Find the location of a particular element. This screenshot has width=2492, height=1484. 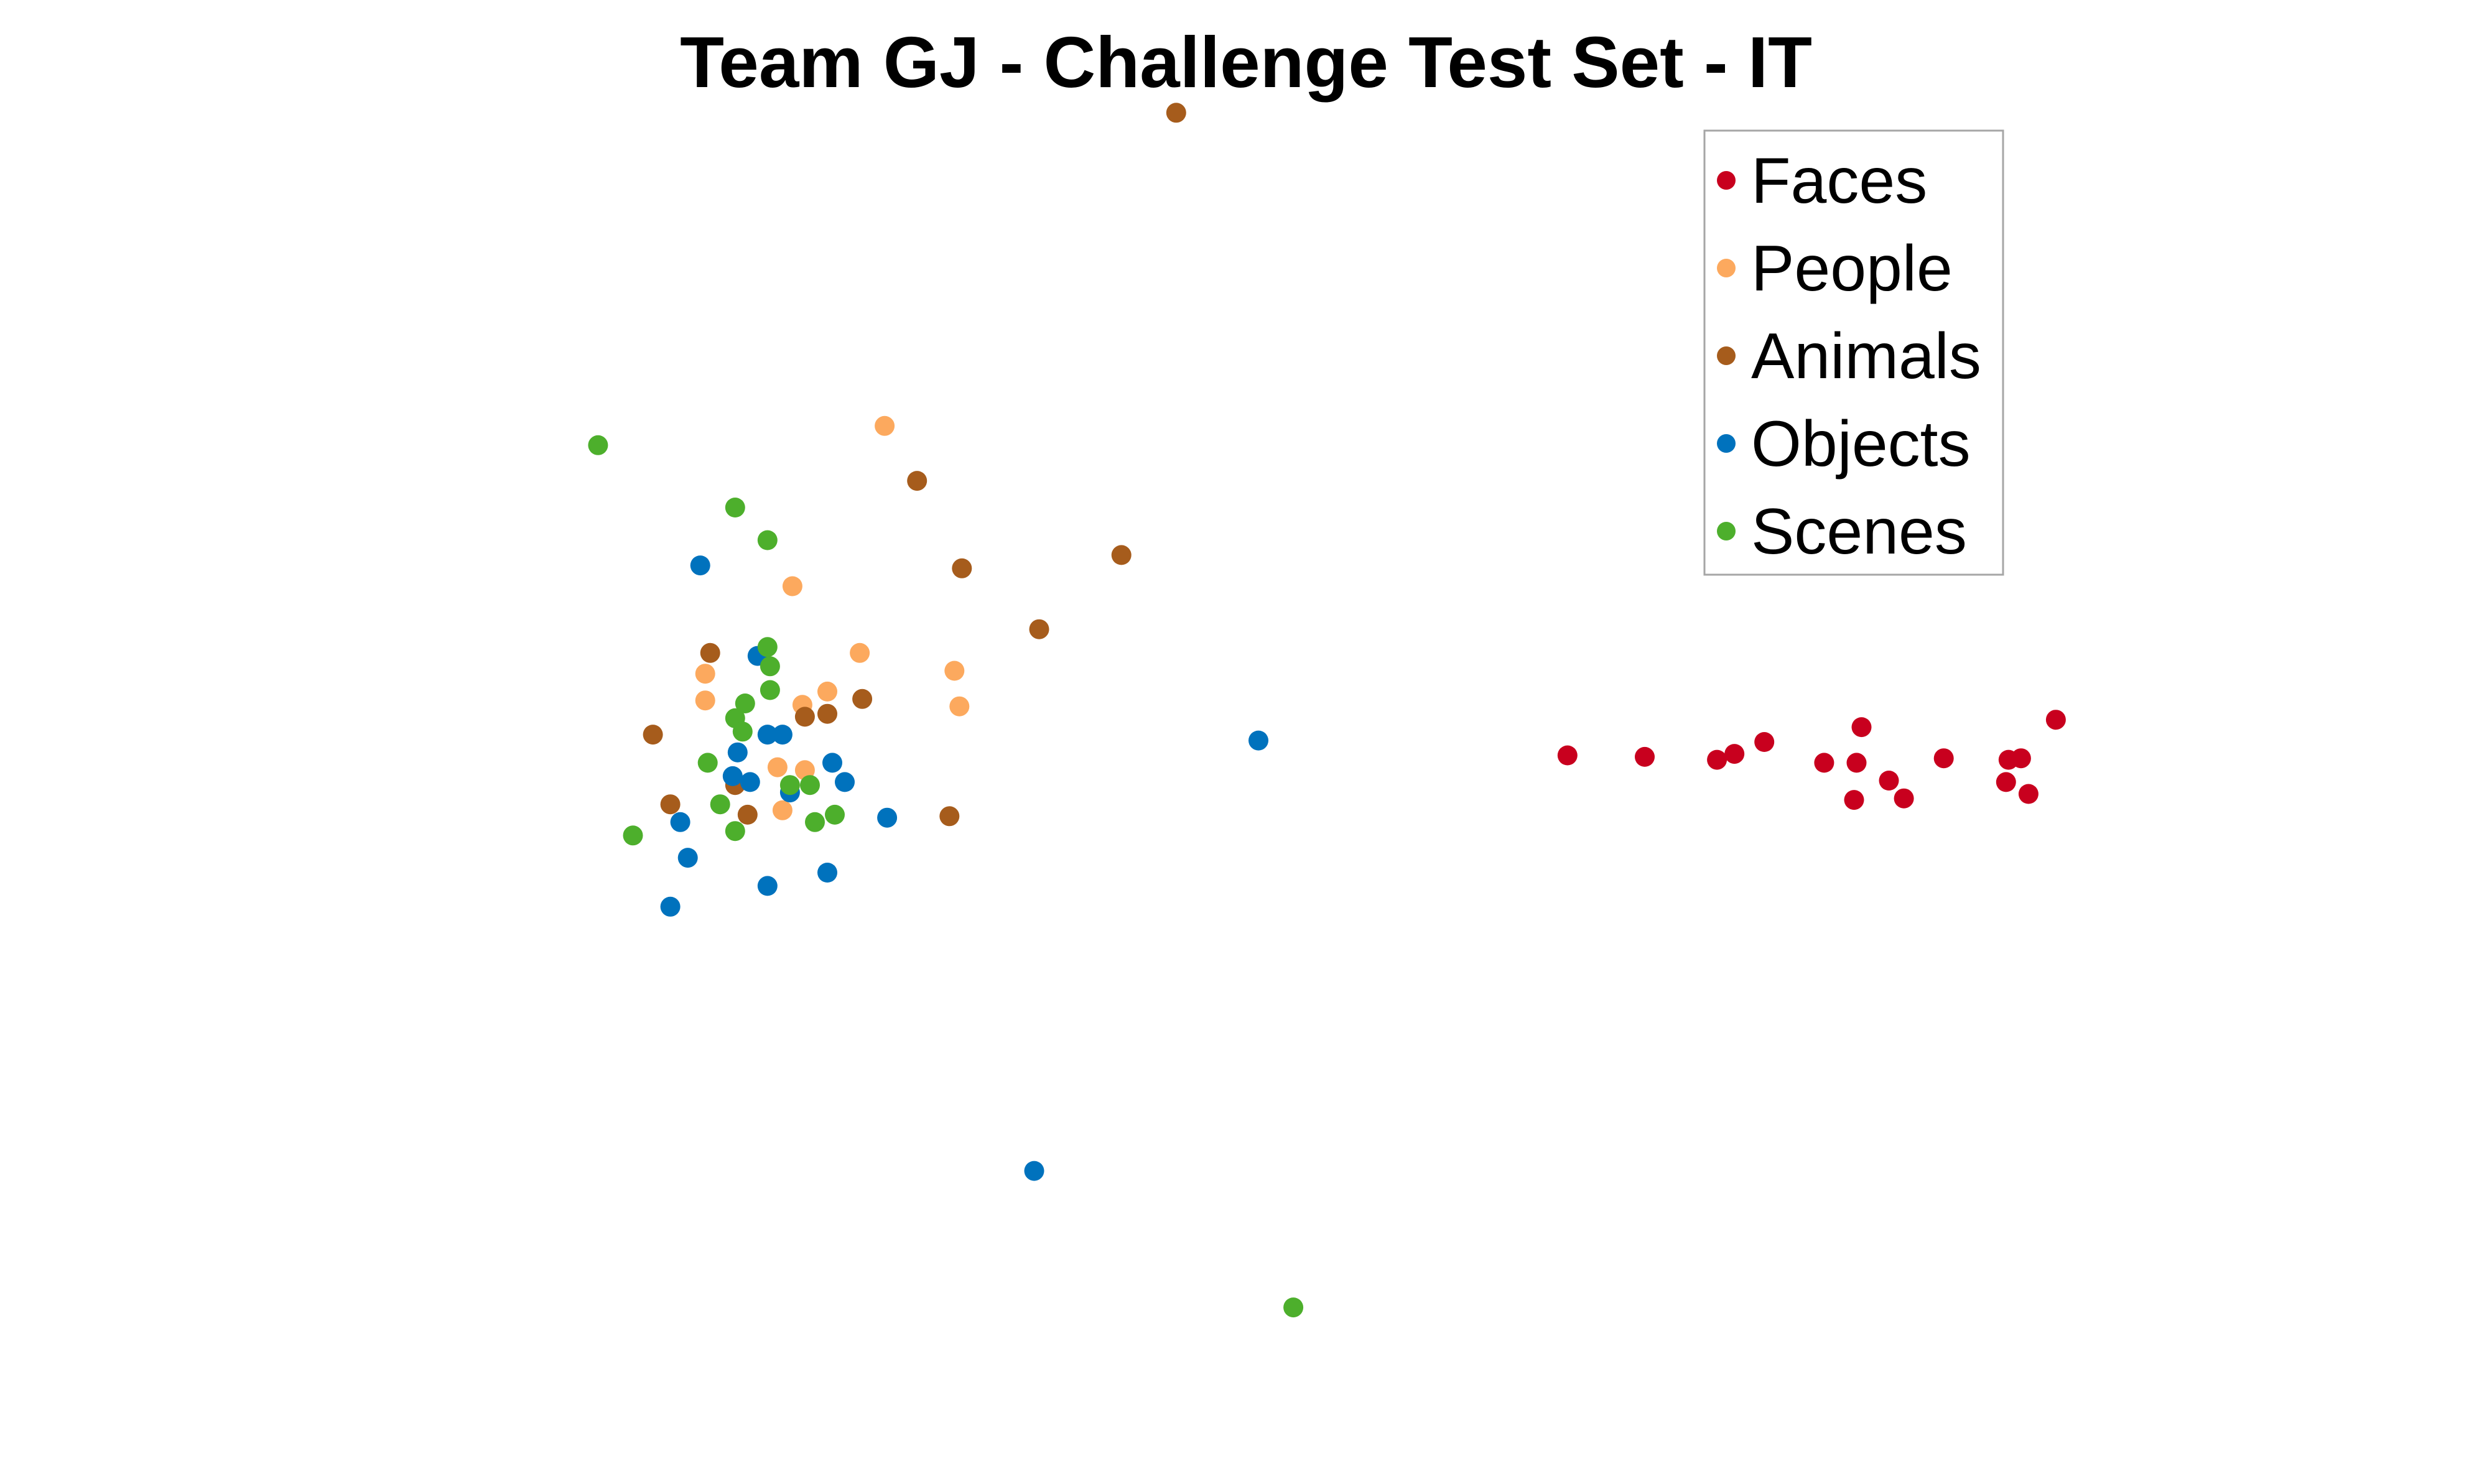

legend-label-faces: Faces is located at coordinates (1839, 181).